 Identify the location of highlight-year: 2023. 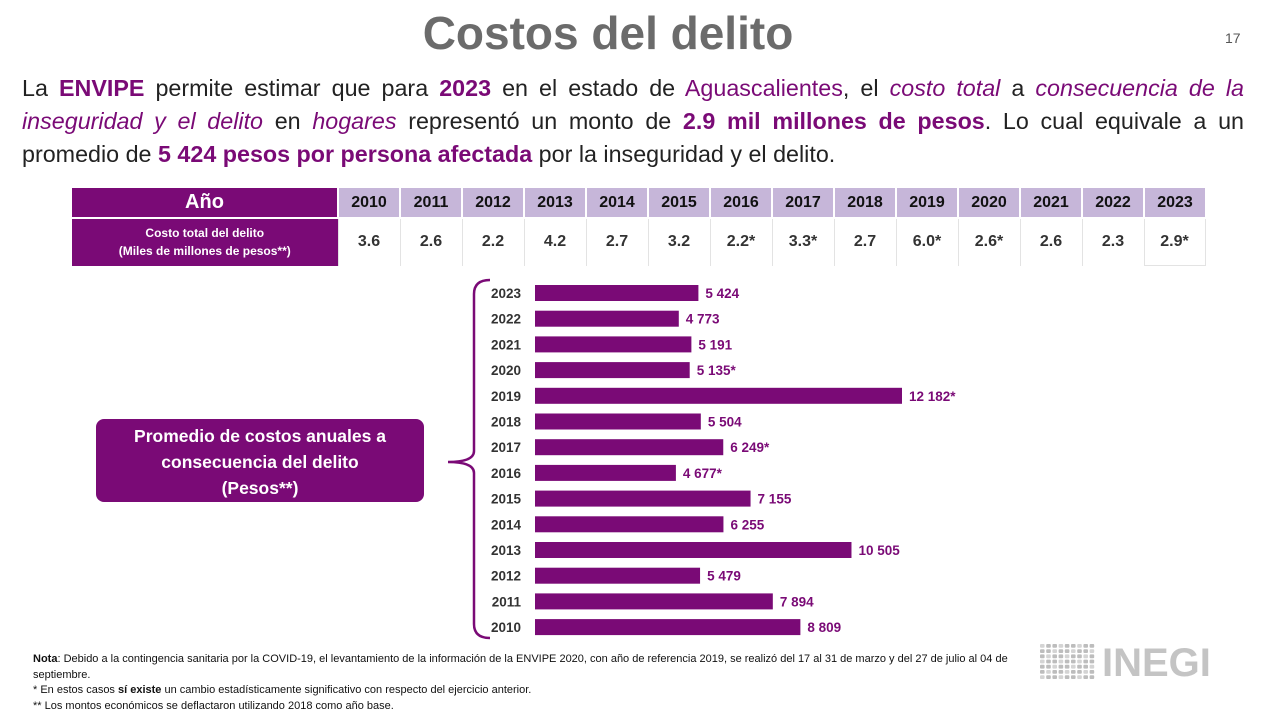
(465, 88).